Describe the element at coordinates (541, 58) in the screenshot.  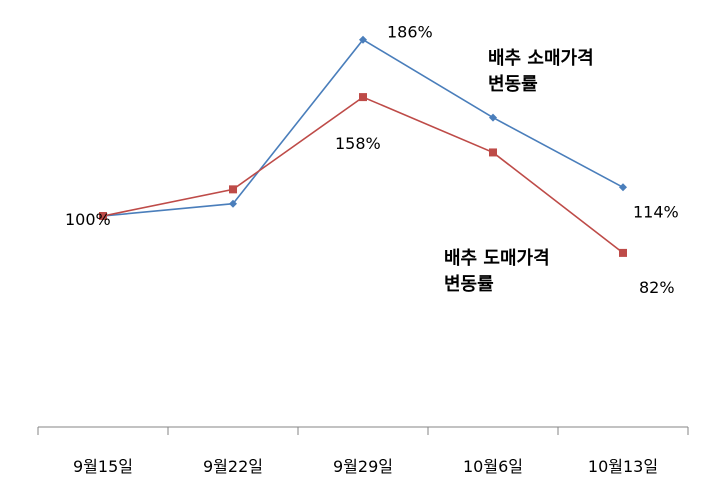
I see `series-label-line: 배추 소매가격` at that location.